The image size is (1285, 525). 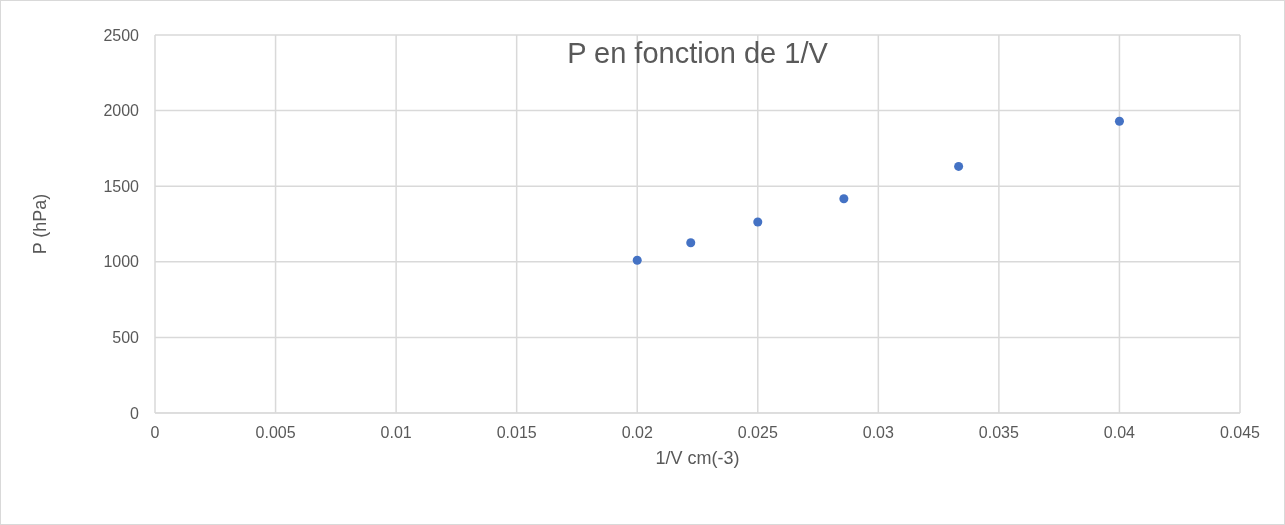 I want to click on x-tick-label: 0.045, so click(x=1240, y=433).